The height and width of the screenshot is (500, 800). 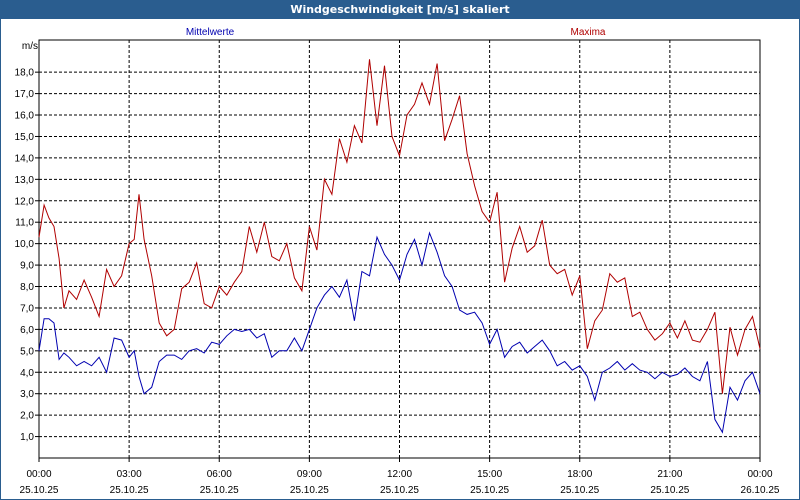 What do you see at coordinates (27, 308) in the screenshot?
I see `y-tick-label: 7,0` at bounding box center [27, 308].